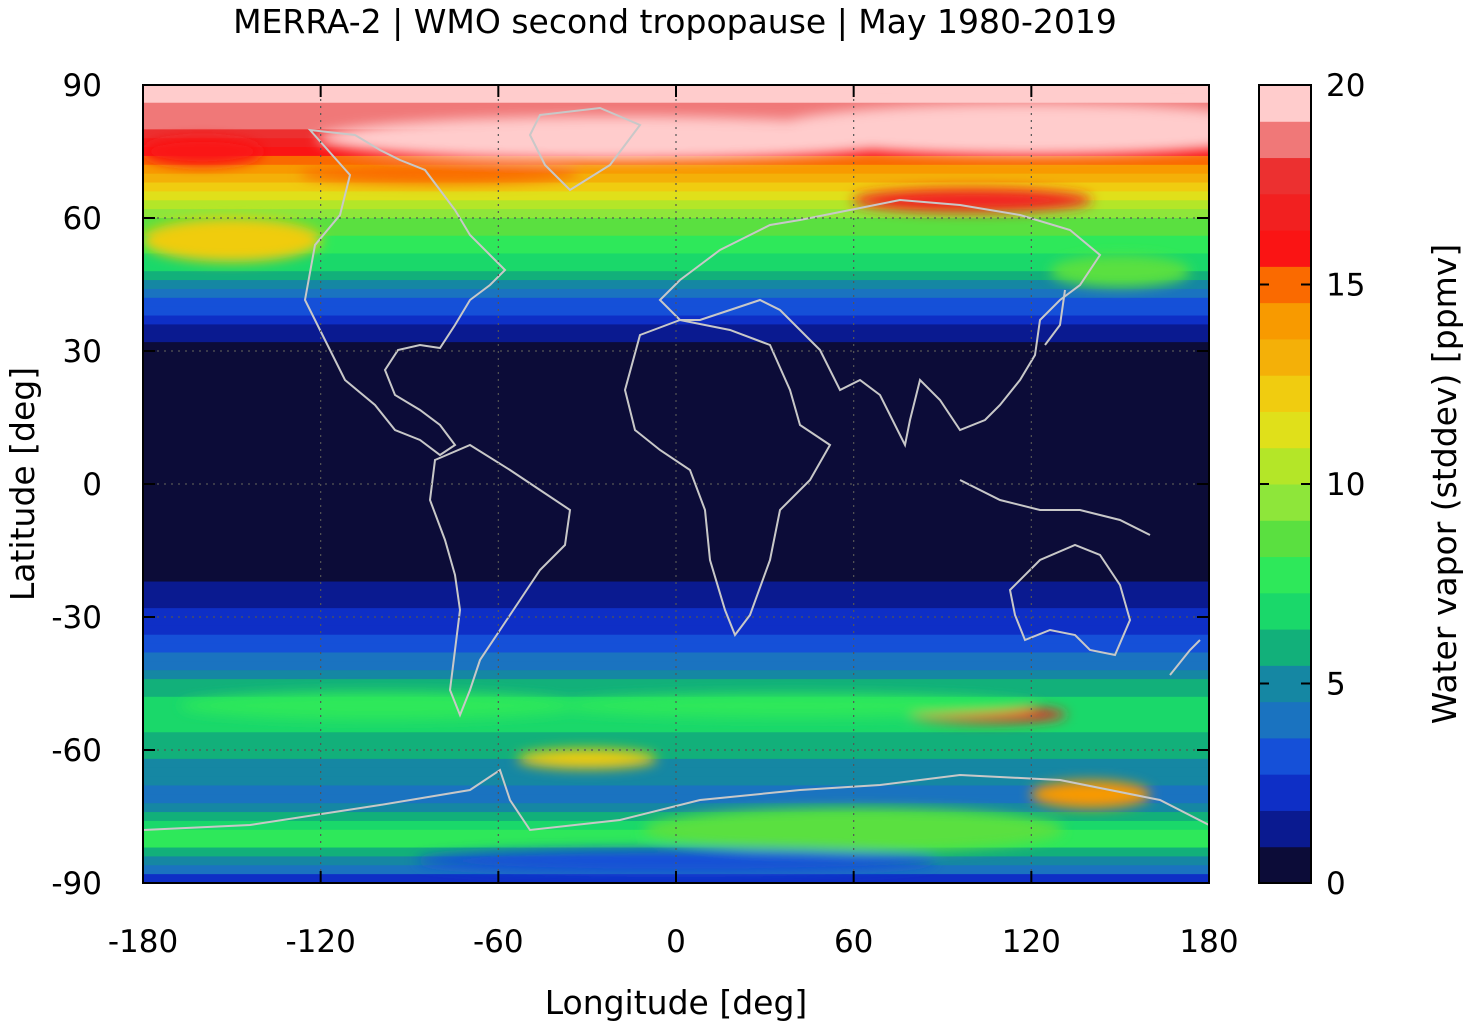  Describe the element at coordinates (76, 618) in the screenshot. I see `y-tick-label: -30` at that location.